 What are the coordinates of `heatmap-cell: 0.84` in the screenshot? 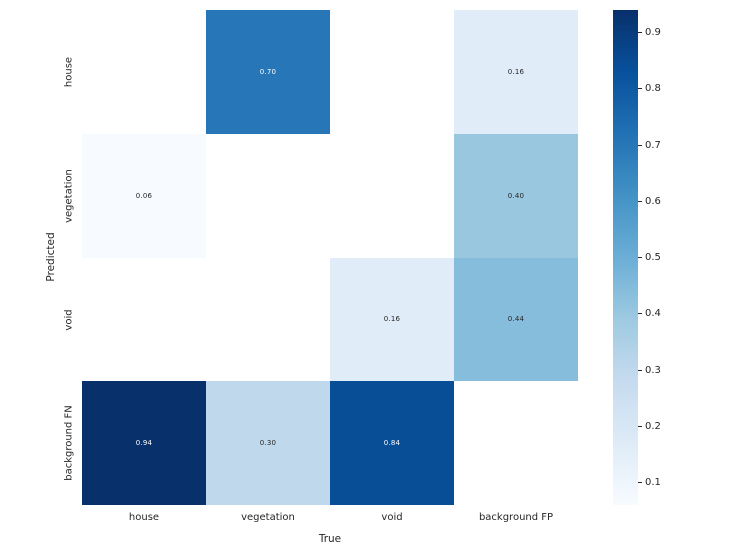 It's located at (392, 443).